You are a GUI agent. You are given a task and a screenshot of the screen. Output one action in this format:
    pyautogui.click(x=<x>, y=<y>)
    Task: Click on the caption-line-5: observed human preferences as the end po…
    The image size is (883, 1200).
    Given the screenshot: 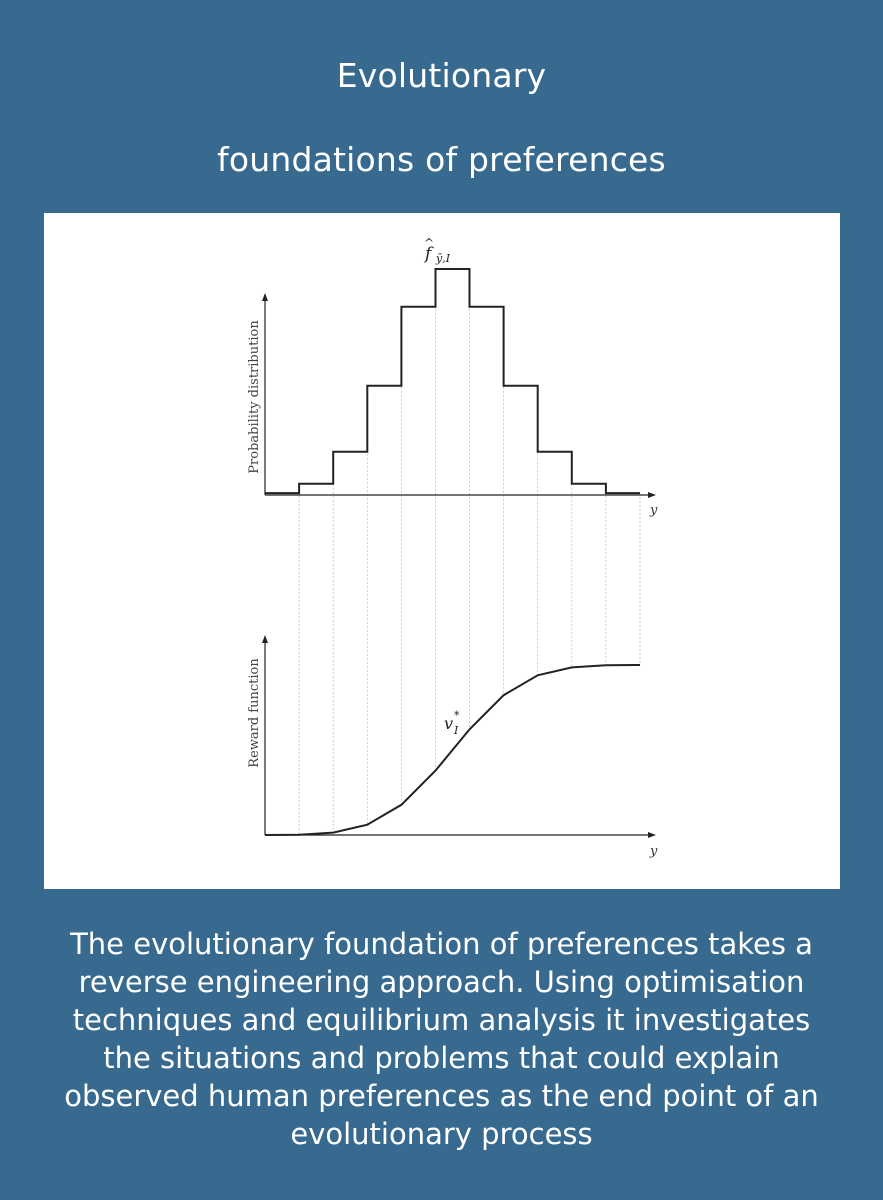 What is the action you would take?
    pyautogui.click(x=441, y=1096)
    